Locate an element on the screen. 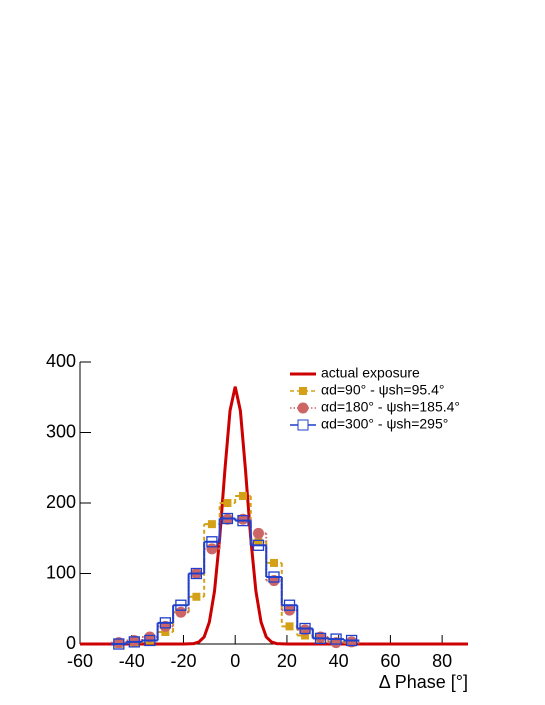 The height and width of the screenshot is (705, 545). legend-label: αd=90° - ψsh=95.4° is located at coordinates (382, 390).